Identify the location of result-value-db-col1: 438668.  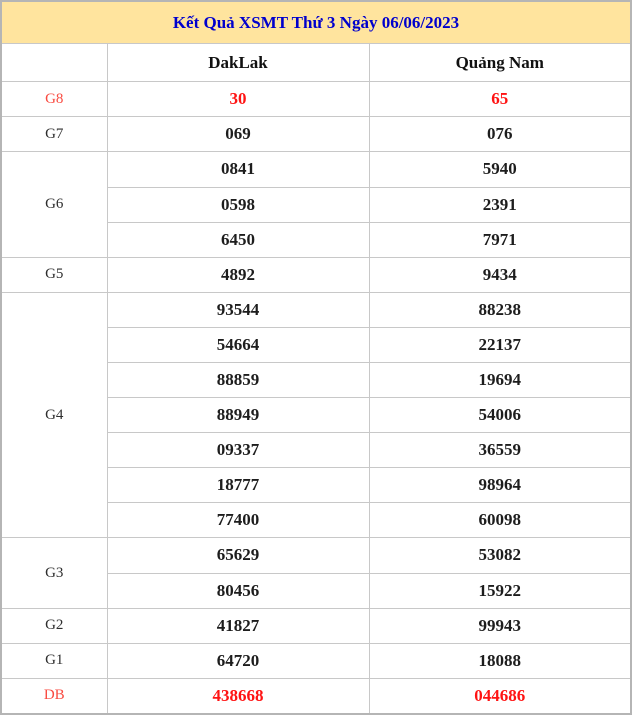
(238, 696).